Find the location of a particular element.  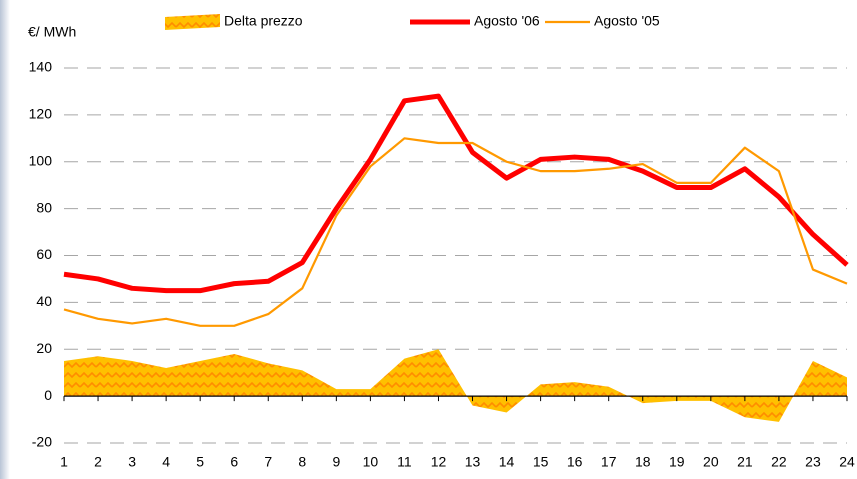

y-tick-label: 0 is located at coordinates (48, 395).